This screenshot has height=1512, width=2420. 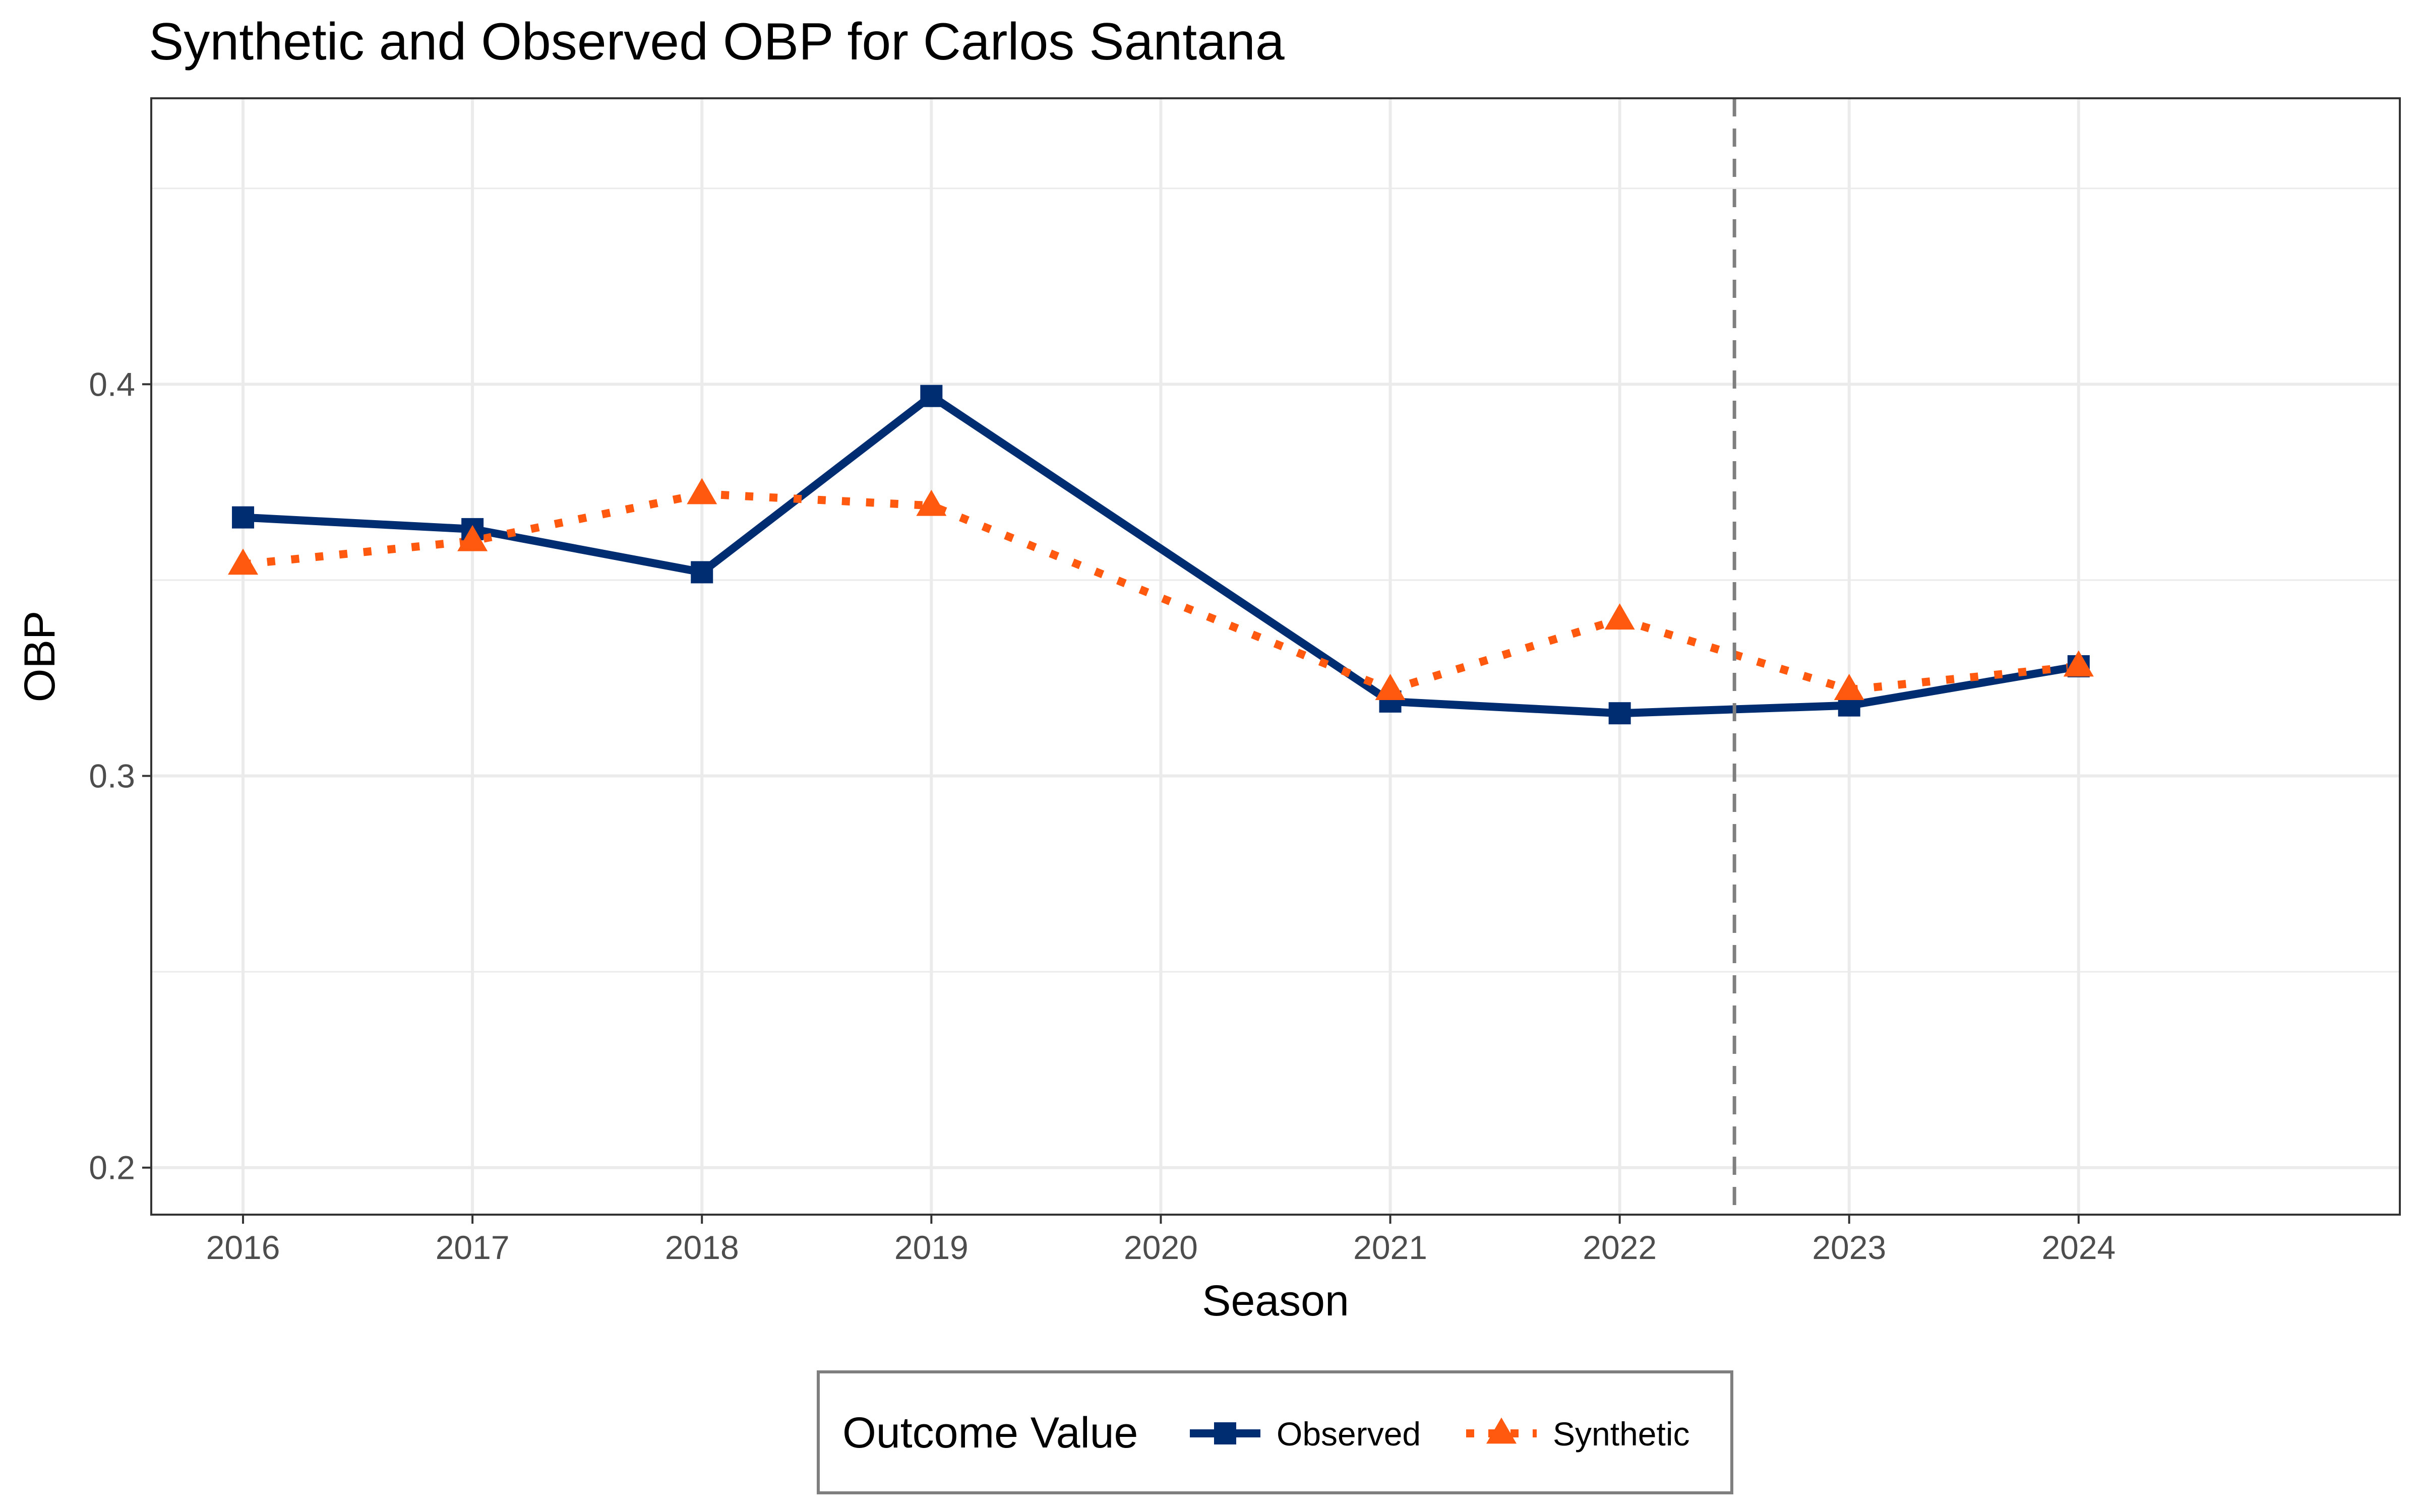 What do you see at coordinates (990, 1433) in the screenshot?
I see `legend-title: Outcome Value` at bounding box center [990, 1433].